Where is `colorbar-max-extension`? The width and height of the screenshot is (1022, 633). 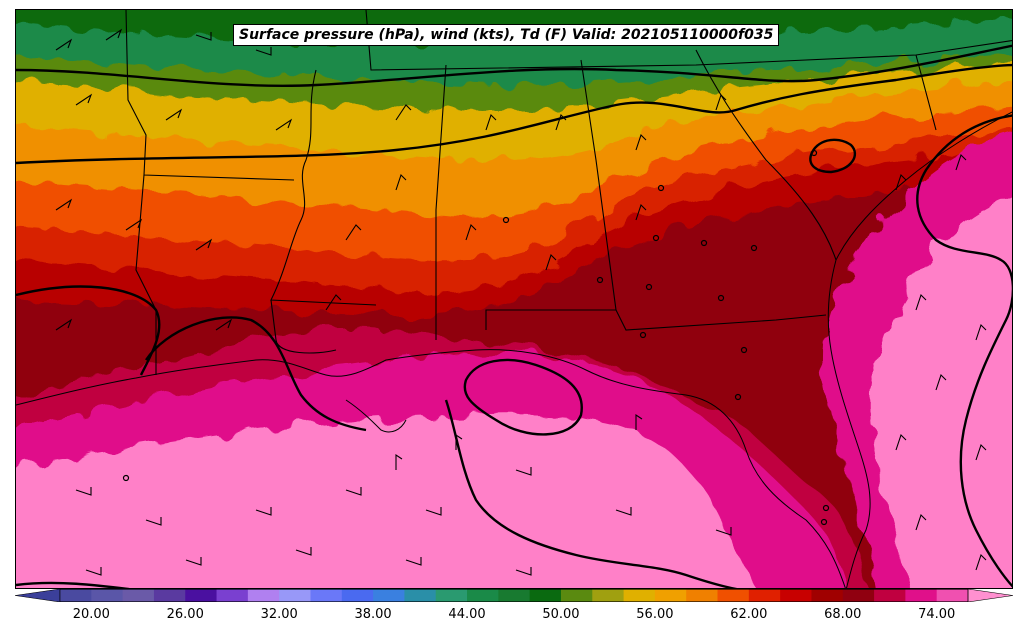 colorbar-max-extension is located at coordinates (990, 595).